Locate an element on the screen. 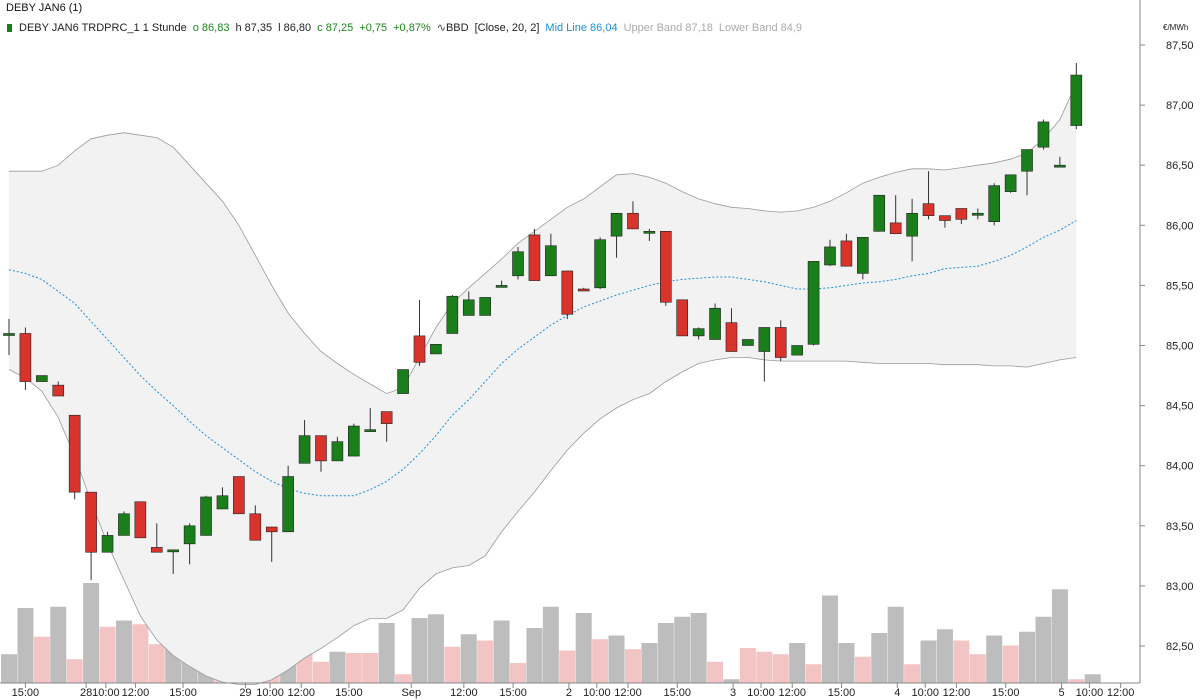 The image size is (1200, 700). y-tick-label: 84,50 is located at coordinates (1180, 407).